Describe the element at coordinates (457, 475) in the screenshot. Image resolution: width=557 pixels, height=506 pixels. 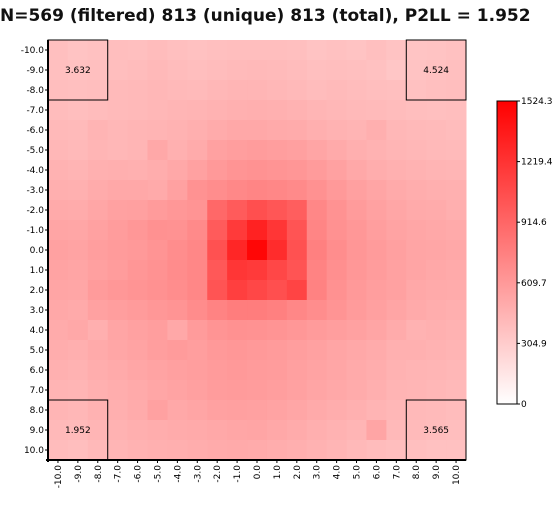
I see `x-tick-label: 10.0` at that location.